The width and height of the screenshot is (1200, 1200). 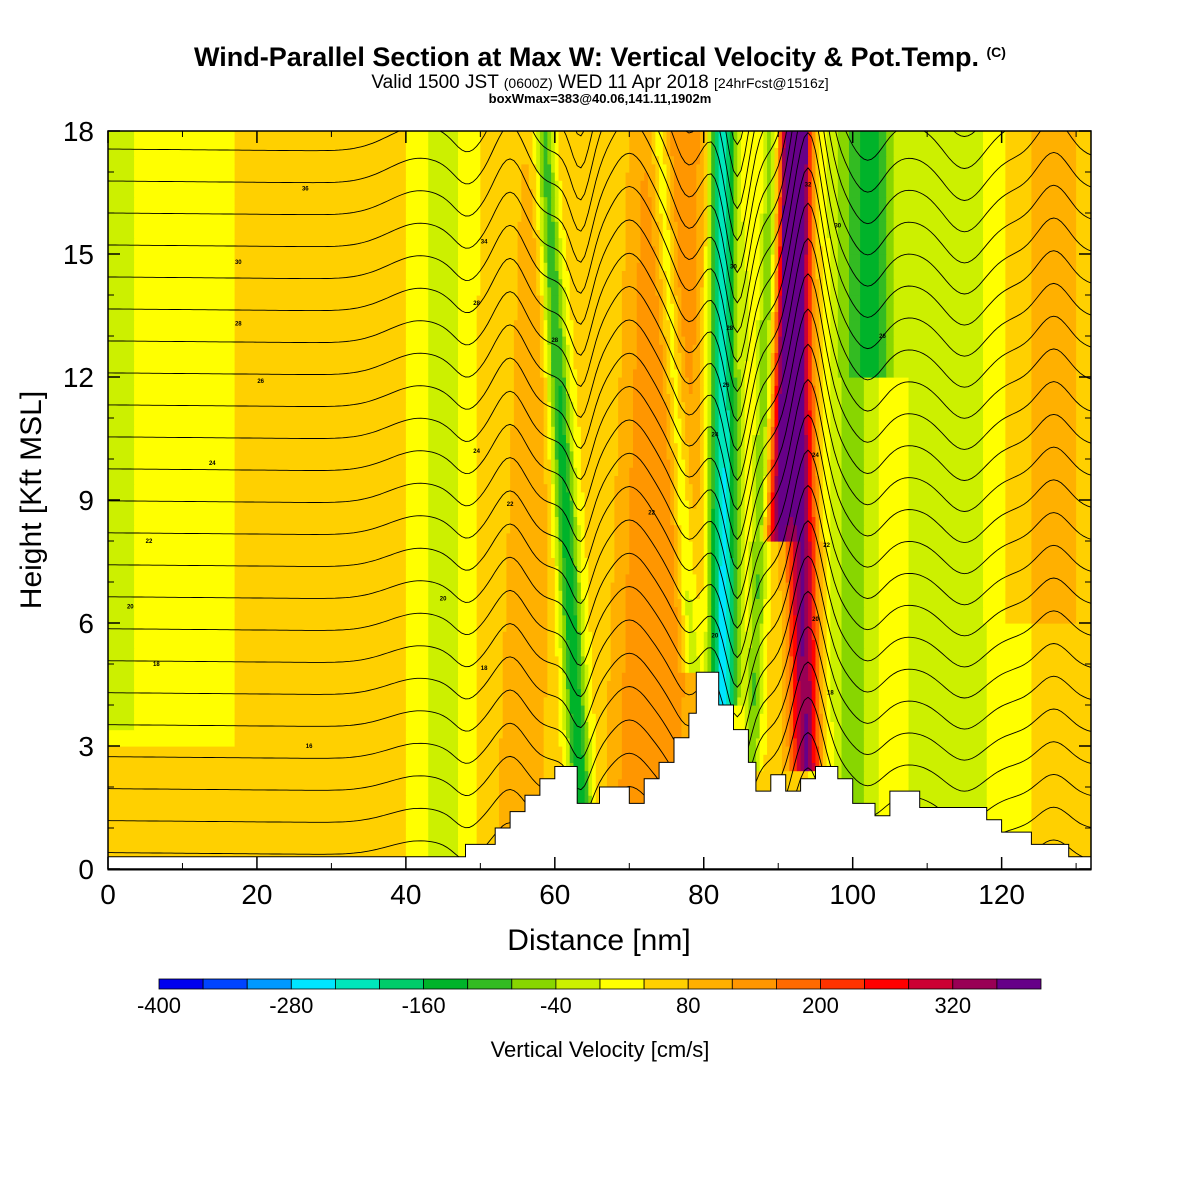 I want to click on colorbar-swatch, so click(x=666, y=984).